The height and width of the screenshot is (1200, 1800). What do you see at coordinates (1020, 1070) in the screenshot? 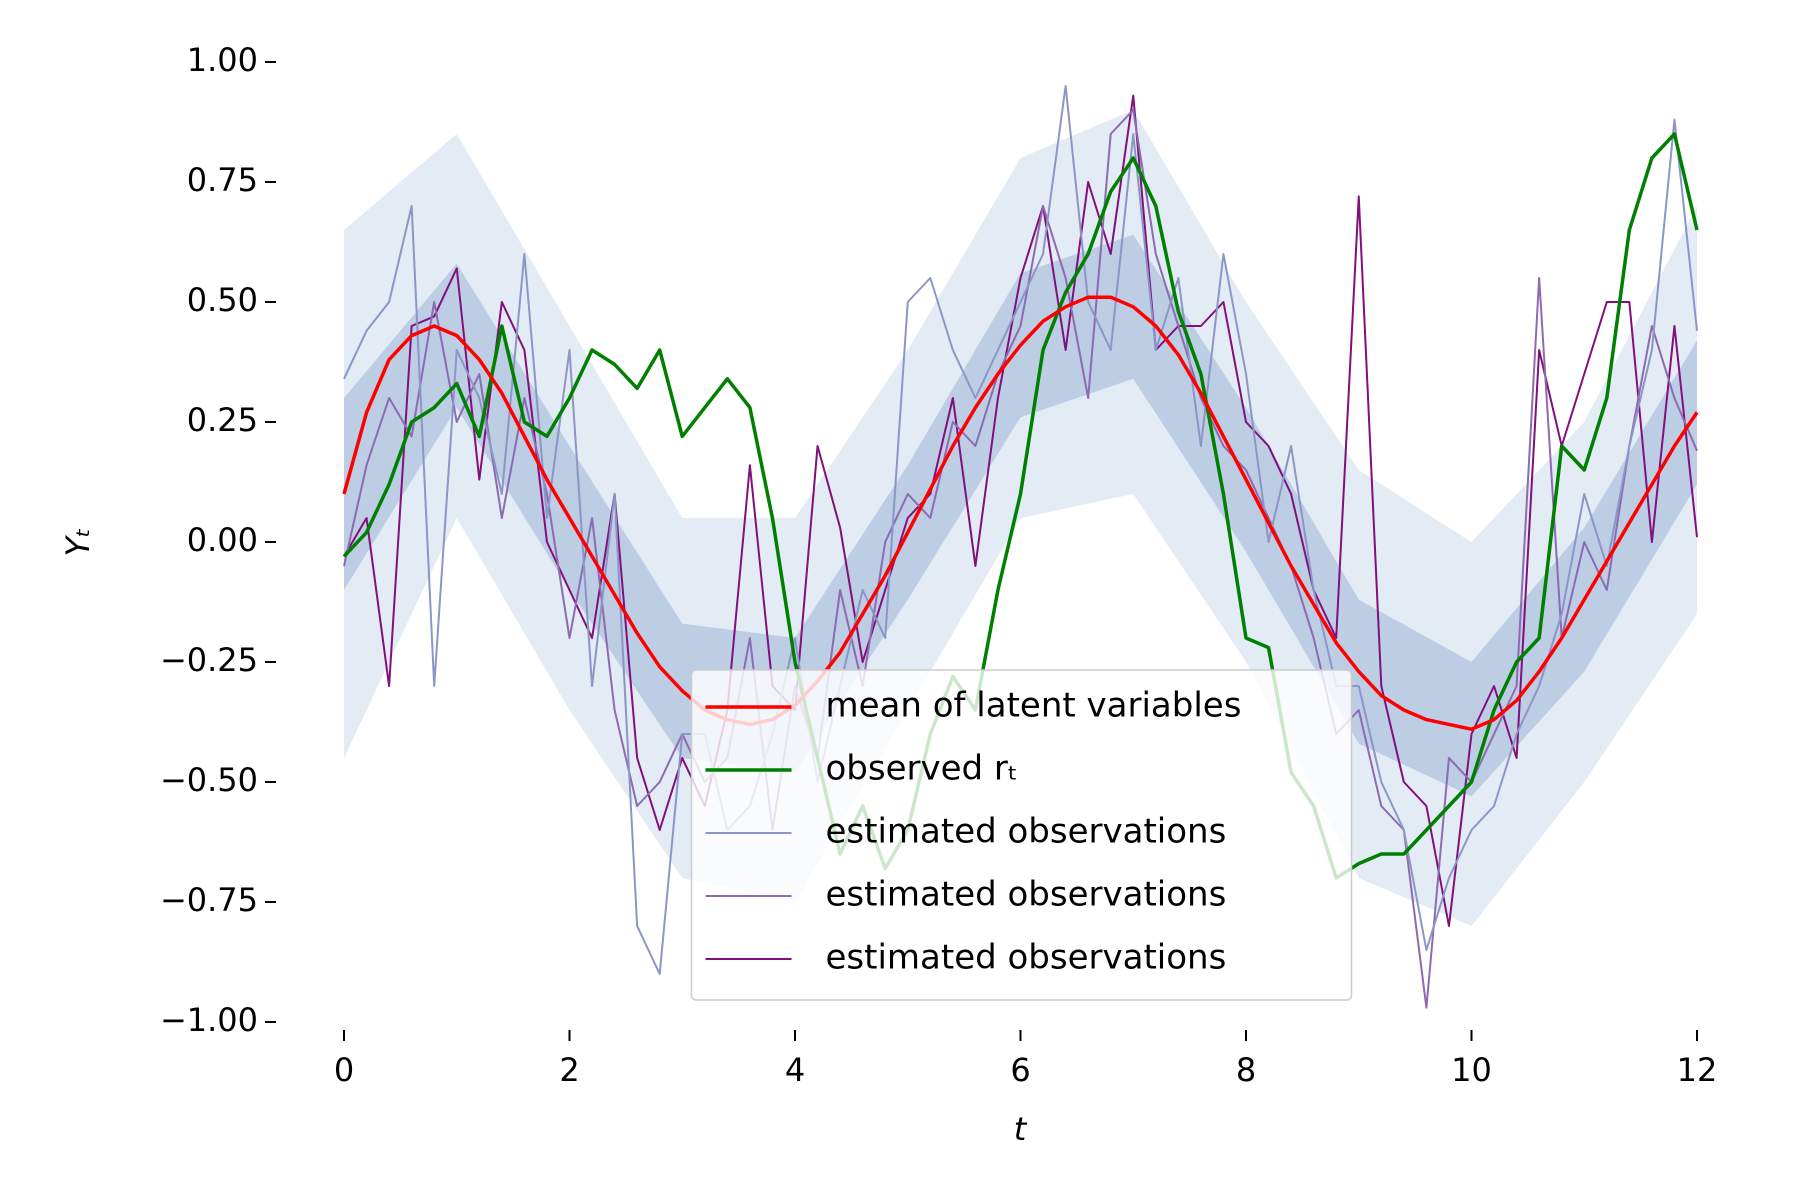
I see `x-tick-label: 6` at bounding box center [1020, 1070].